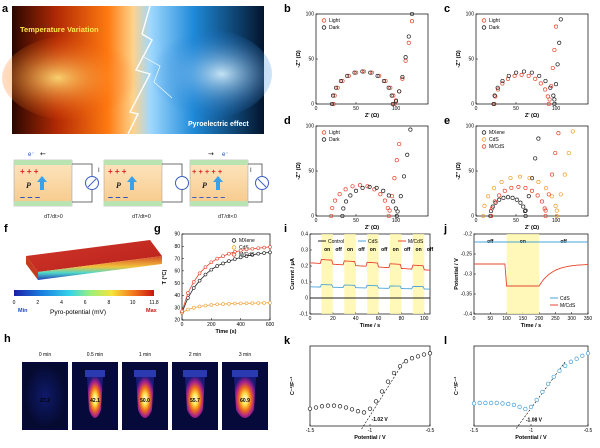 Image resolution: width=600 pixels, height=448 pixels. What do you see at coordinates (520, 62) in the screenshot?
I see `series-Light: Light` at bounding box center [520, 62].